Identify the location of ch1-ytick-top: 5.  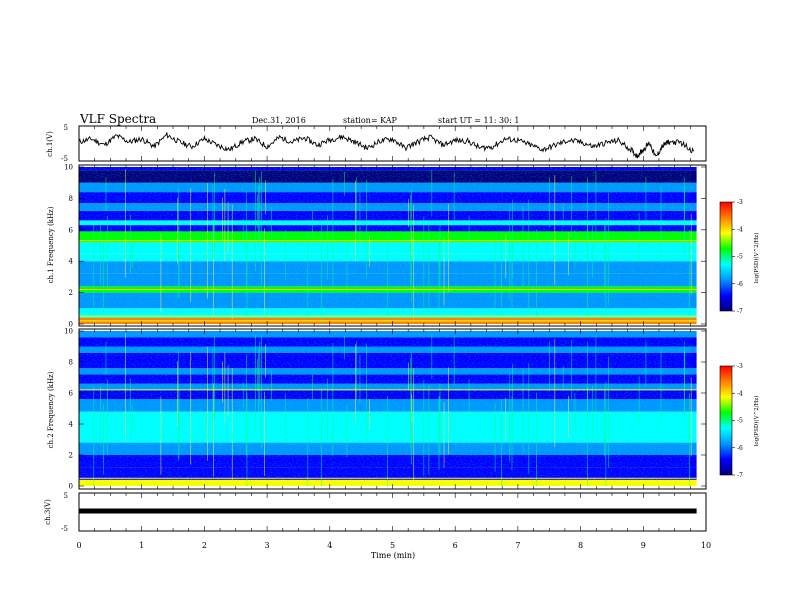
(66, 128).